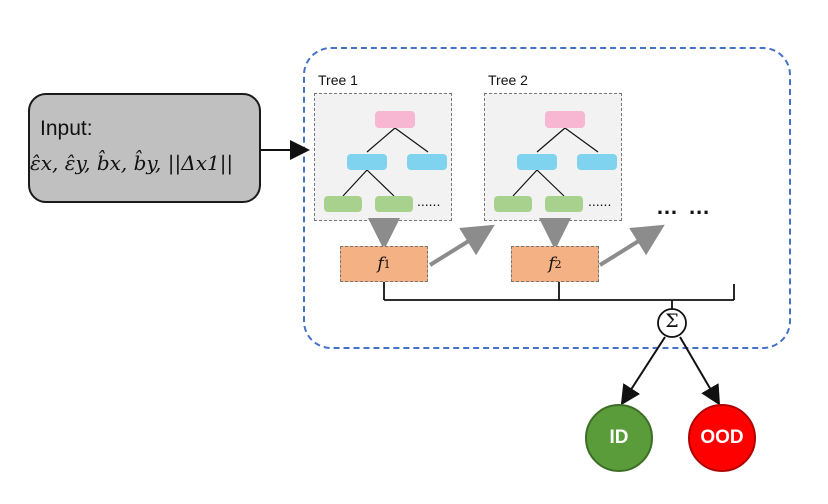 This screenshot has height=504, width=828. I want to click on tree-1-structure, so click(385, 161).